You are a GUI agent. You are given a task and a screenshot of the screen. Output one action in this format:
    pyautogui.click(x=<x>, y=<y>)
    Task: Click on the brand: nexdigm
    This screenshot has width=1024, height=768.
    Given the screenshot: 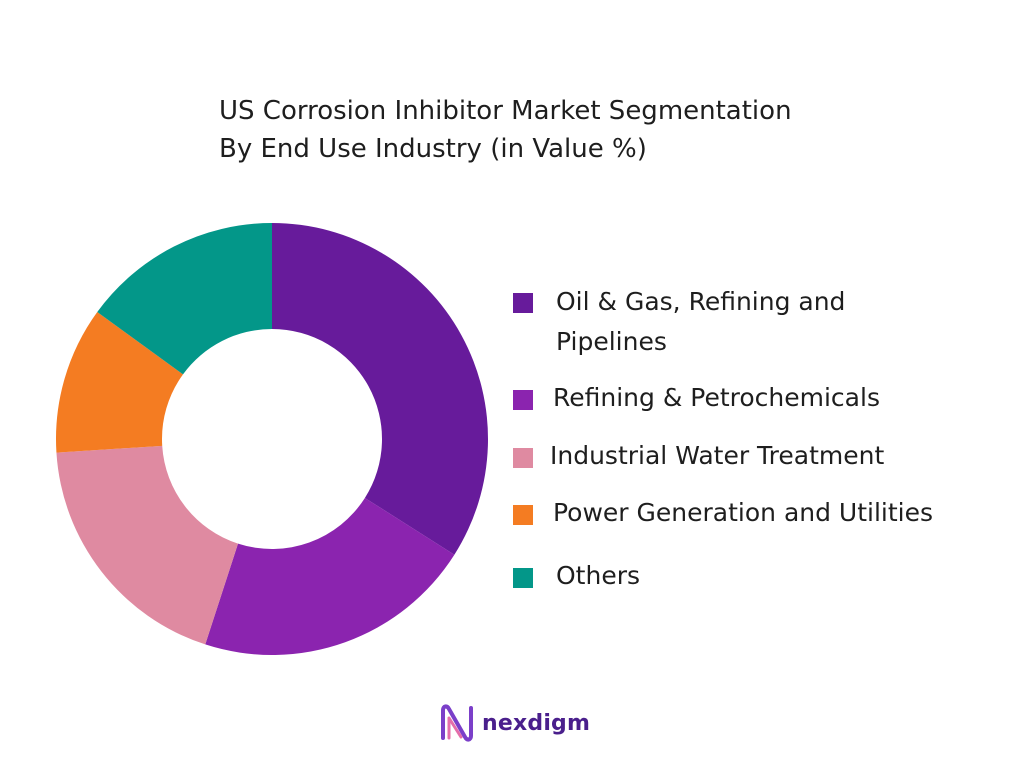 What is the action you would take?
    pyautogui.click(x=515, y=723)
    